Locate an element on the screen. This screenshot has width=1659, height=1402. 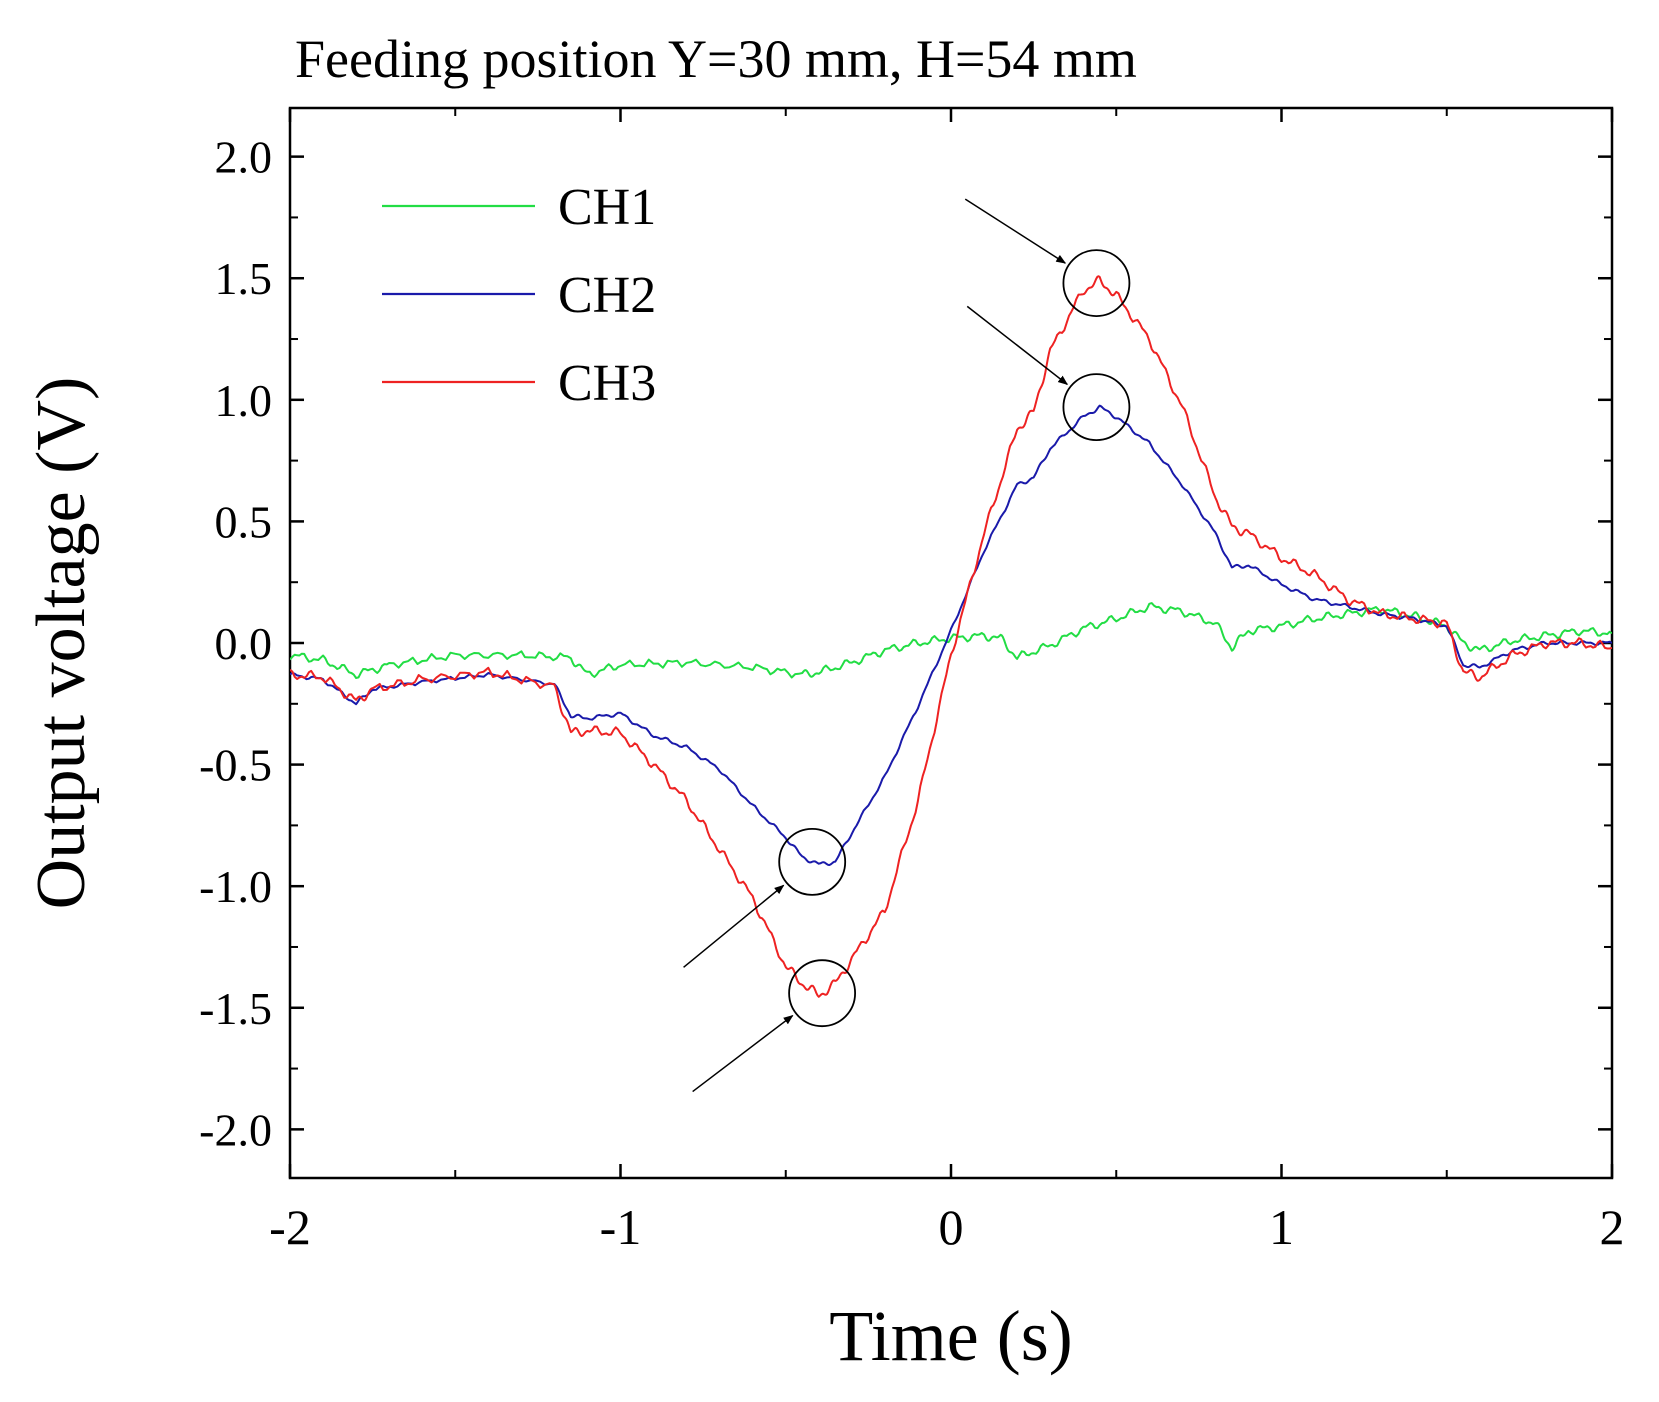
y-tick-label: 0.0 is located at coordinates (244, 643).